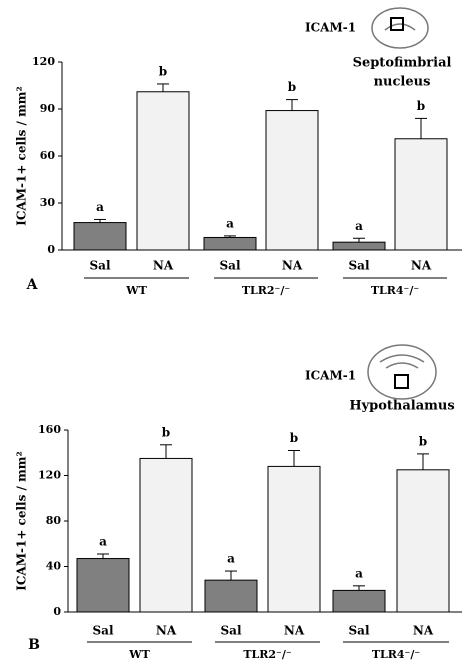 The height and width of the screenshot is (666, 474). I want to click on y-tick-label: 60, so click(48, 155).